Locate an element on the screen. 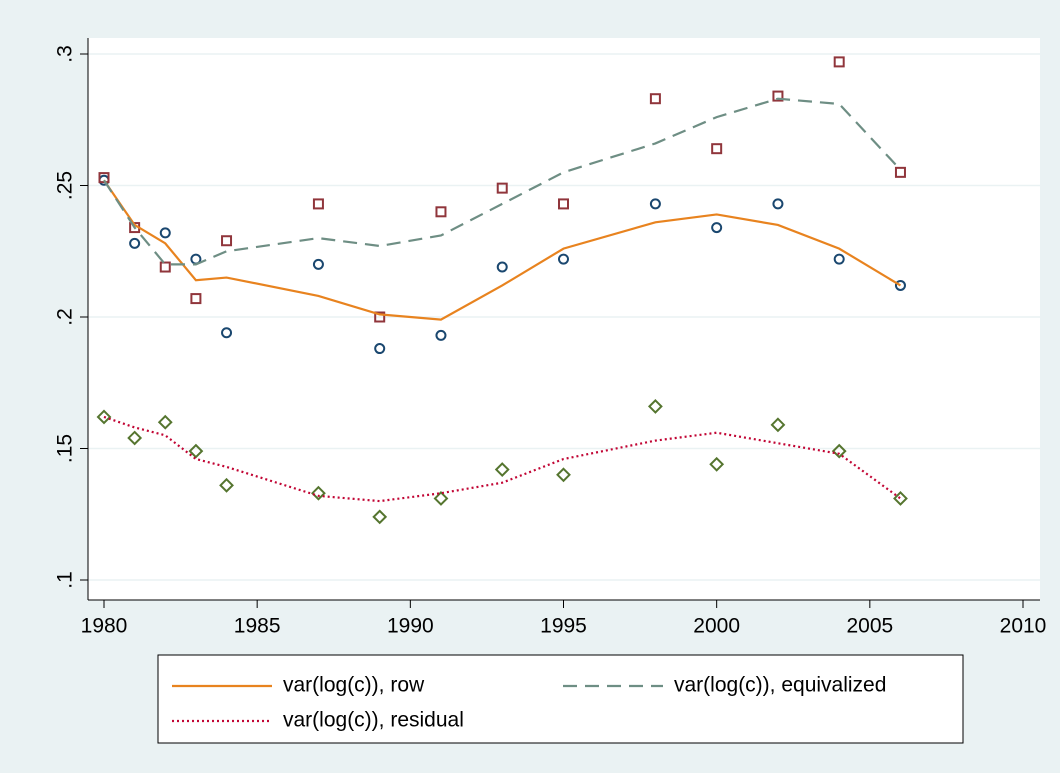  x-tick-label: 2010 is located at coordinates (1023, 626).